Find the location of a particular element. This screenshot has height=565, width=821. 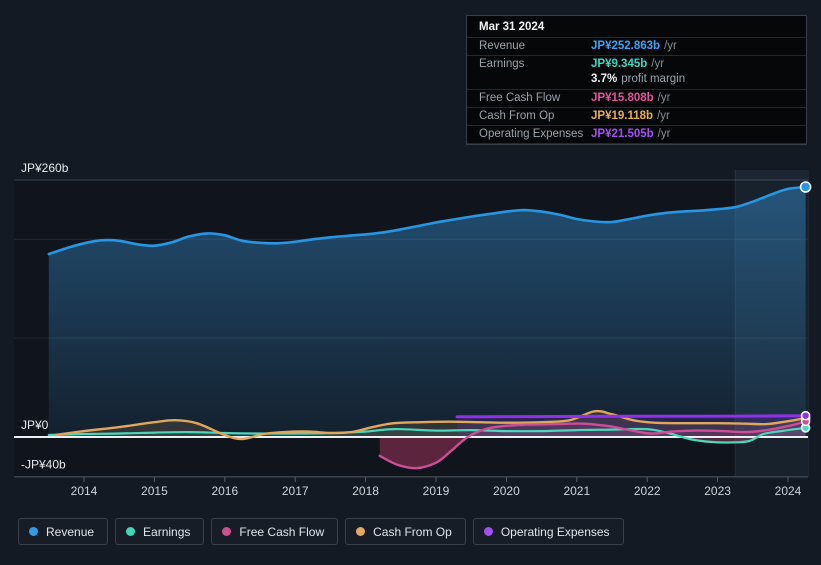

free-cash-flow-dot-icon is located at coordinates (227, 531).